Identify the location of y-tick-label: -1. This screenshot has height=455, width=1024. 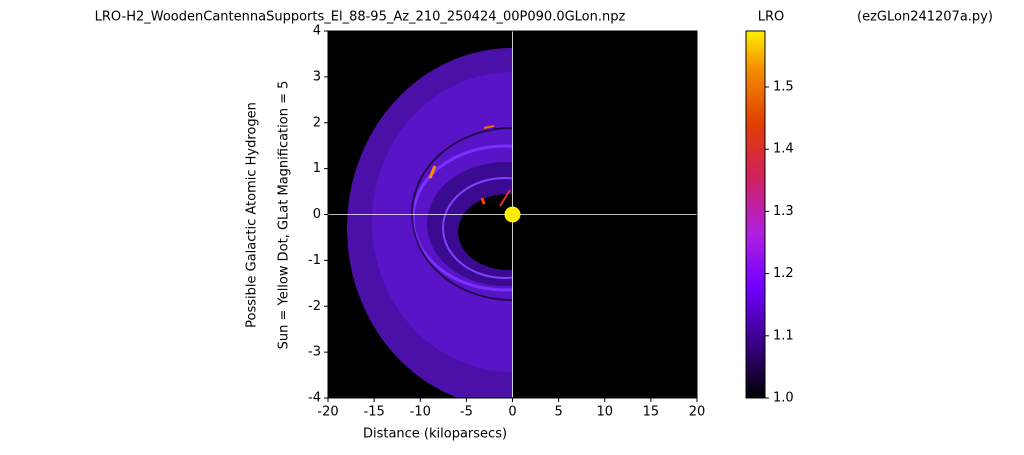
(314, 260).